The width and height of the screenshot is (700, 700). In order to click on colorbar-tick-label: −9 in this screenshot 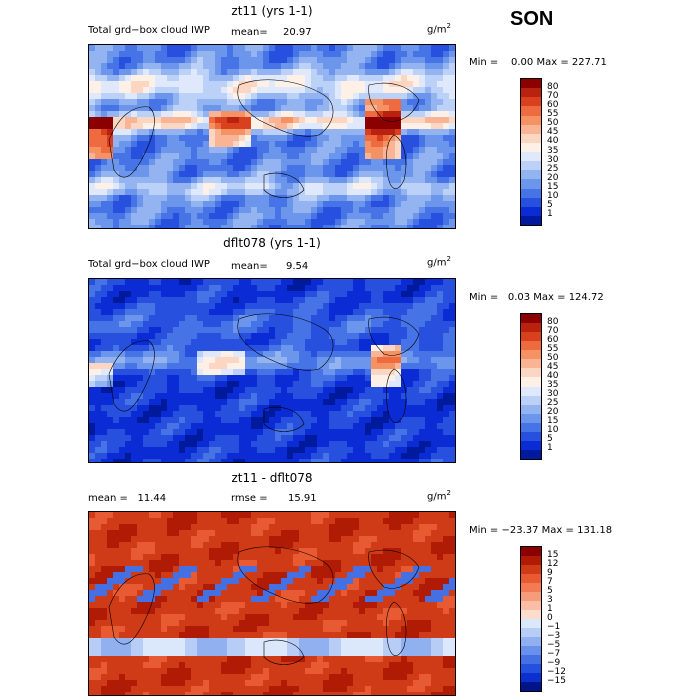, I will do `click(554, 662)`.